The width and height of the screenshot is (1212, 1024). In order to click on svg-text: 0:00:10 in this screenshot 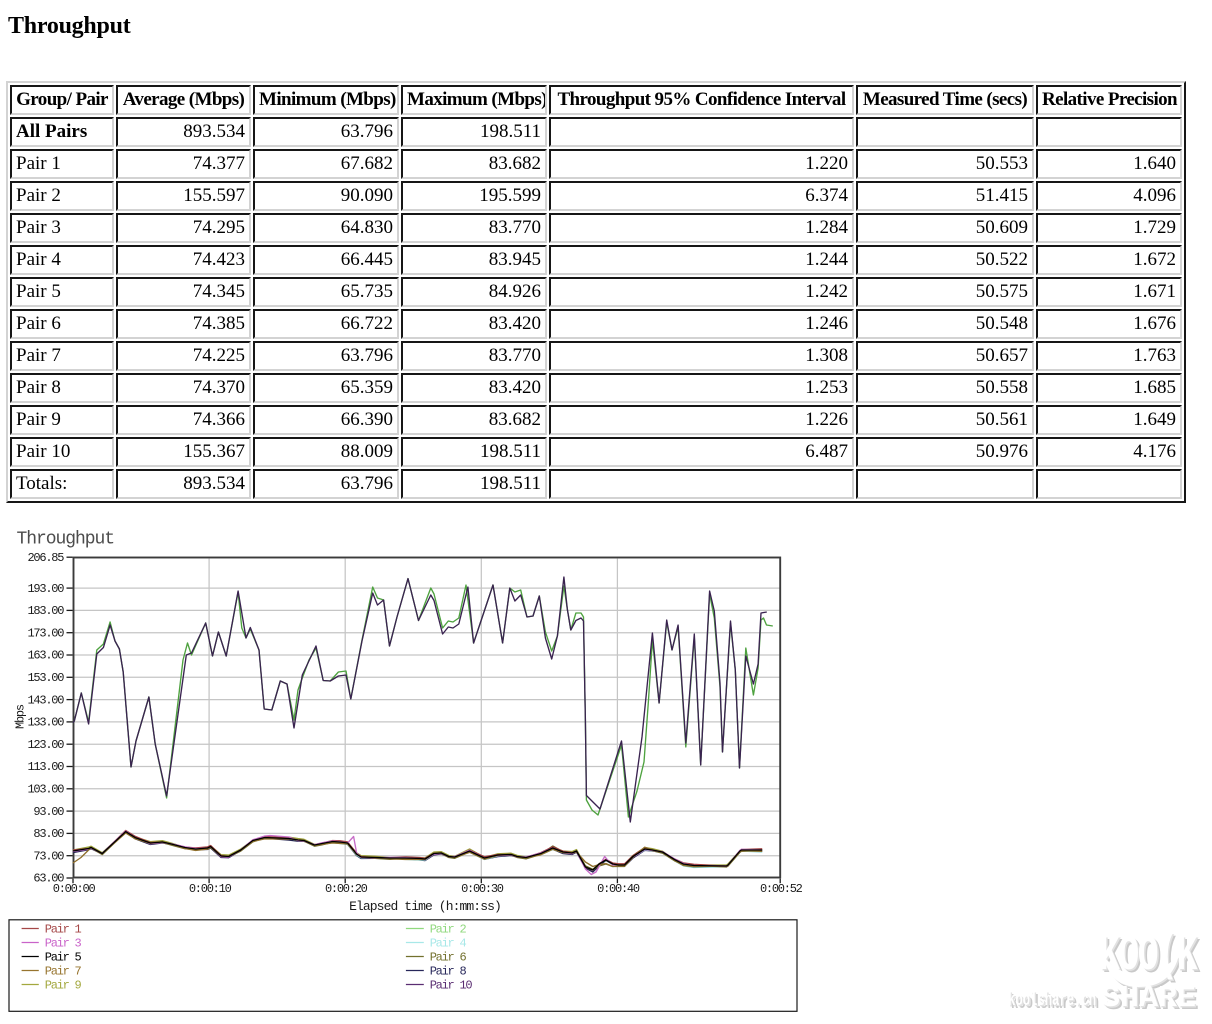, I will do `click(210, 889)`.